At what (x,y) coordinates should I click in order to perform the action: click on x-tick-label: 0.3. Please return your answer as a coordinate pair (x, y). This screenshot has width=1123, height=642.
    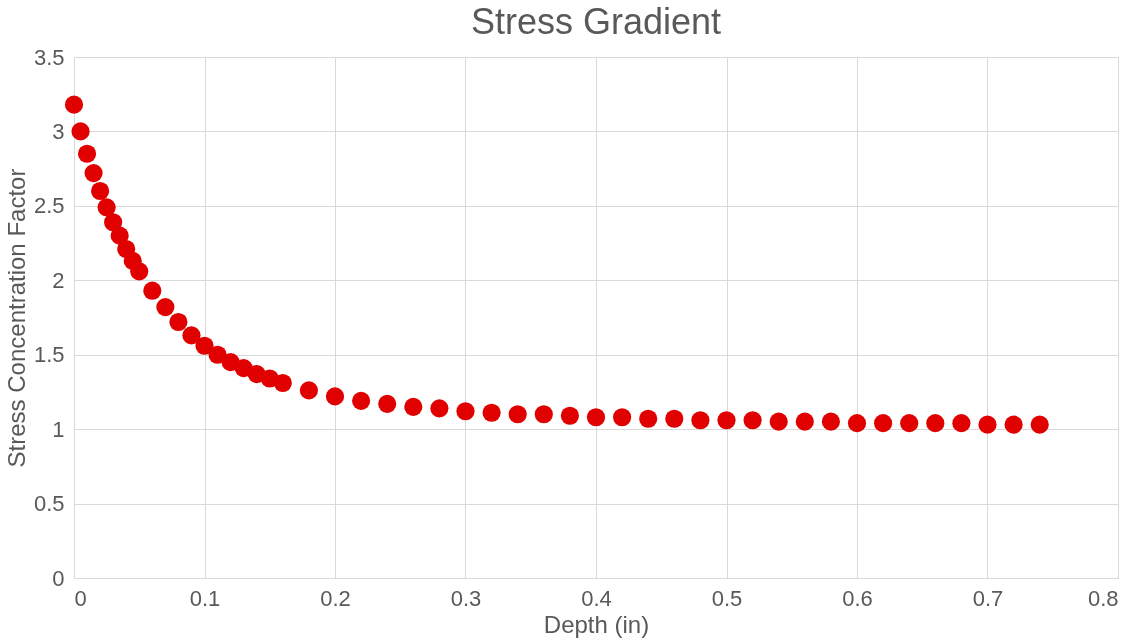
    Looking at the image, I should click on (466, 598).